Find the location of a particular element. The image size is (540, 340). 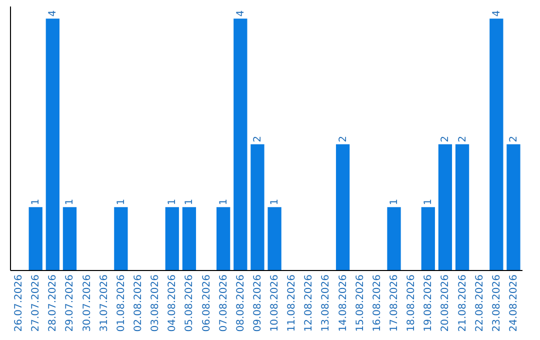

x-tick-label: 23.08.2026 is located at coordinates (496, 303).